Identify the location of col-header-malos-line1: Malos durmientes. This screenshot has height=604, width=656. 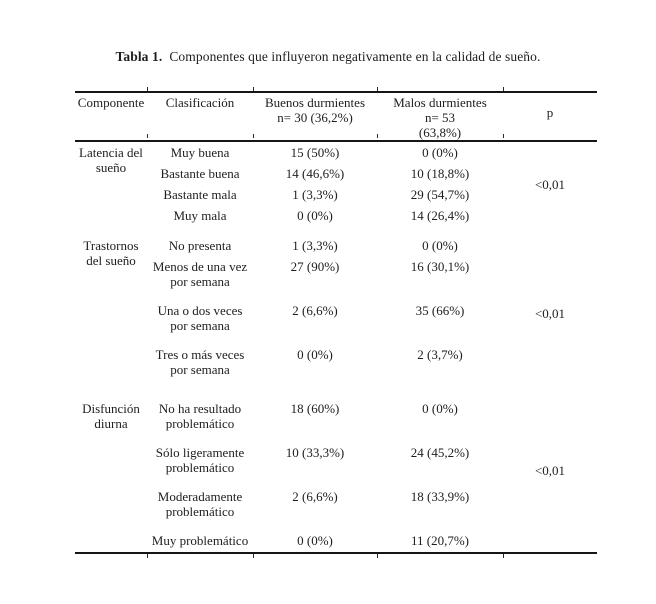
(440, 102).